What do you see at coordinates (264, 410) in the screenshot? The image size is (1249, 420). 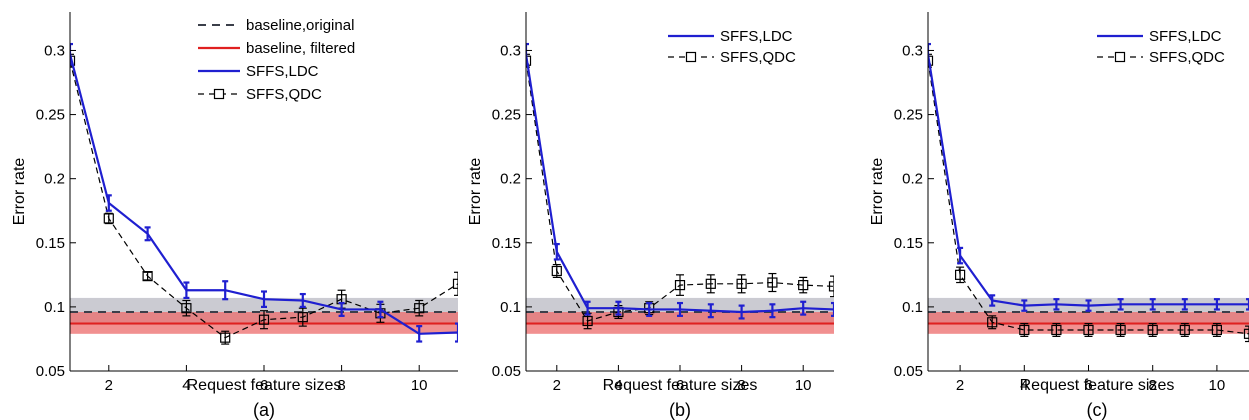 I see `panel-caption: (a)` at bounding box center [264, 410].